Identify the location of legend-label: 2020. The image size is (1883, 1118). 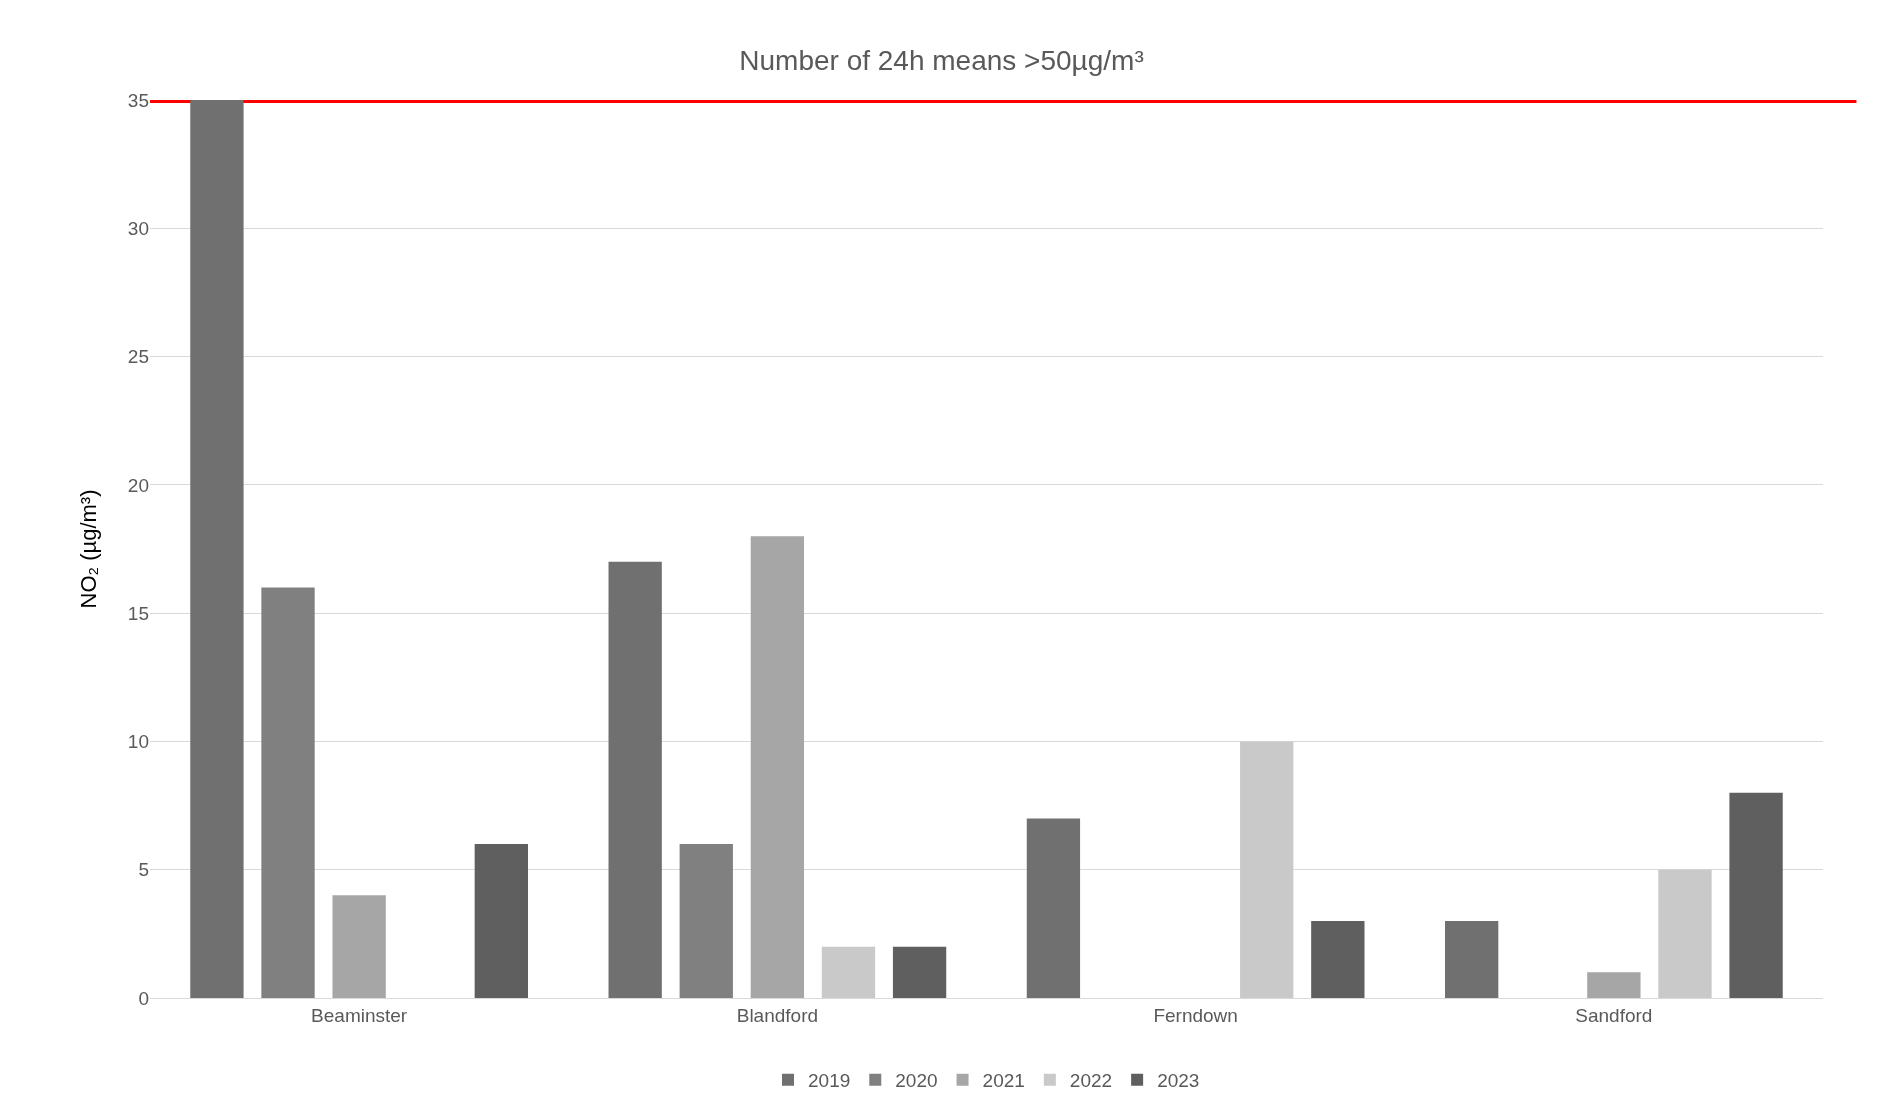
(916, 1081).